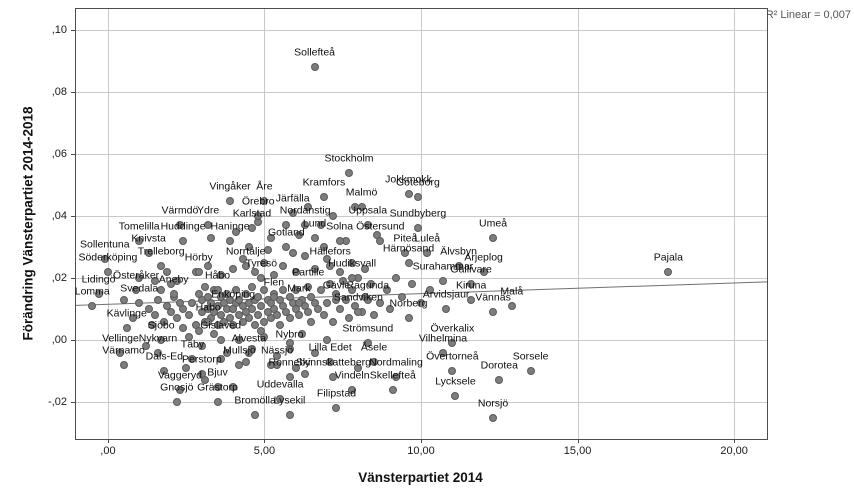 This screenshot has width=854, height=504. I want to click on point-label: Nykvarn, so click(158, 337).